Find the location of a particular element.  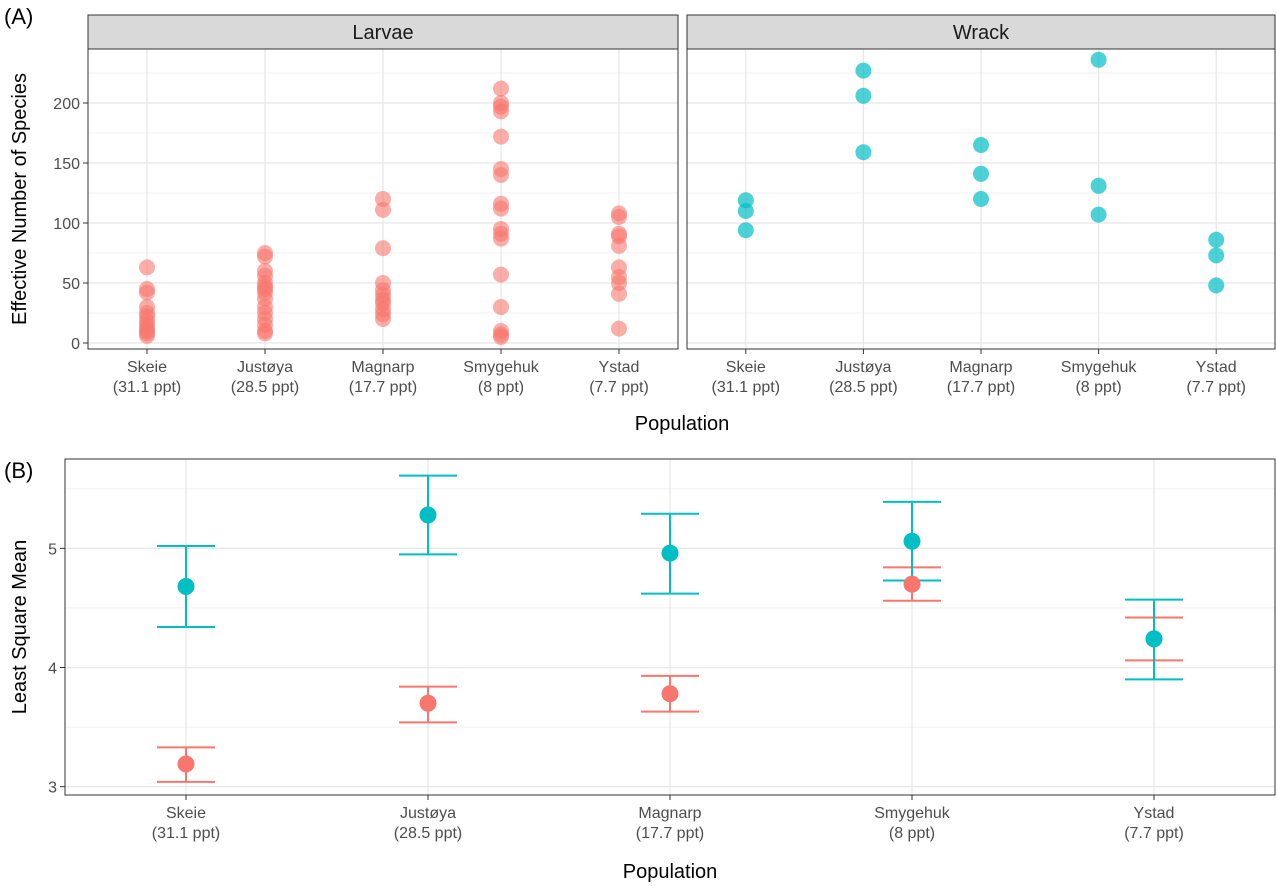

y-tick-label: 150 is located at coordinates (66, 164).